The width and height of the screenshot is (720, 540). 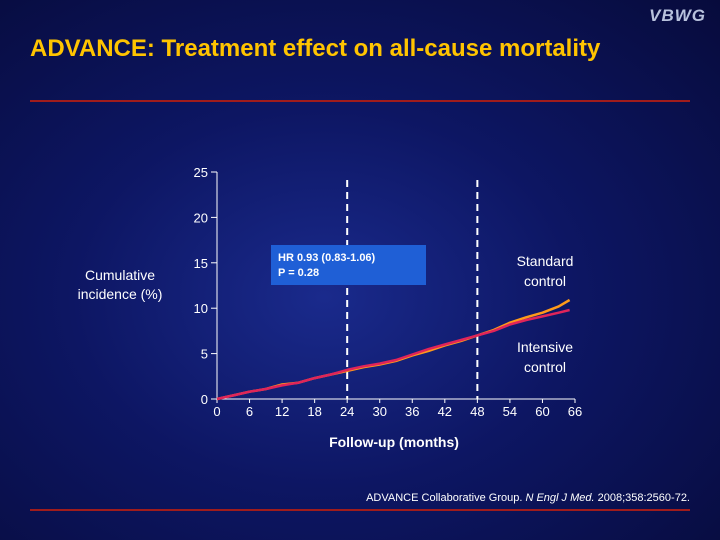 What do you see at coordinates (314, 411) in the screenshot?
I see `x-tick-label: 18` at bounding box center [314, 411].